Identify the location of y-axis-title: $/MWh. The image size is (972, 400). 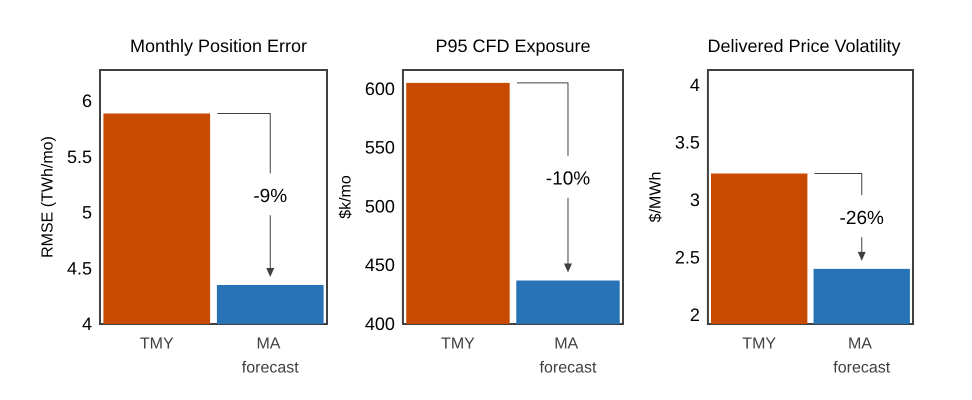
(656, 197).